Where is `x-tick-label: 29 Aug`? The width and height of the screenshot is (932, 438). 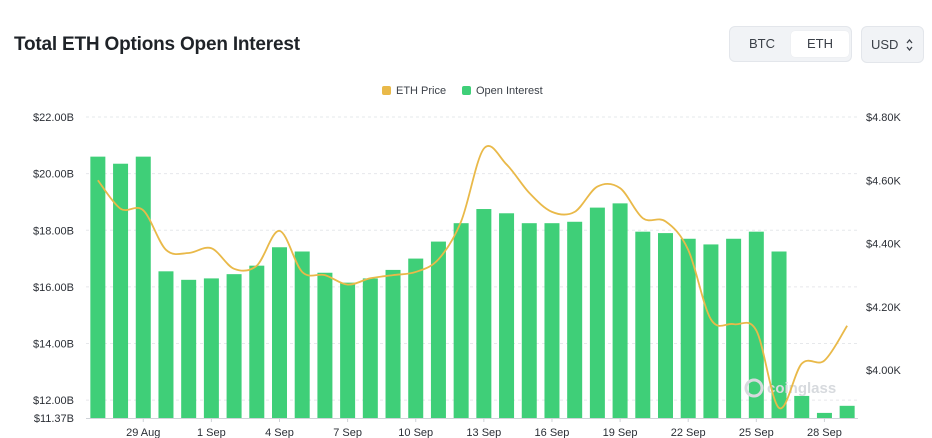 x-tick-label: 29 Aug is located at coordinates (143, 432).